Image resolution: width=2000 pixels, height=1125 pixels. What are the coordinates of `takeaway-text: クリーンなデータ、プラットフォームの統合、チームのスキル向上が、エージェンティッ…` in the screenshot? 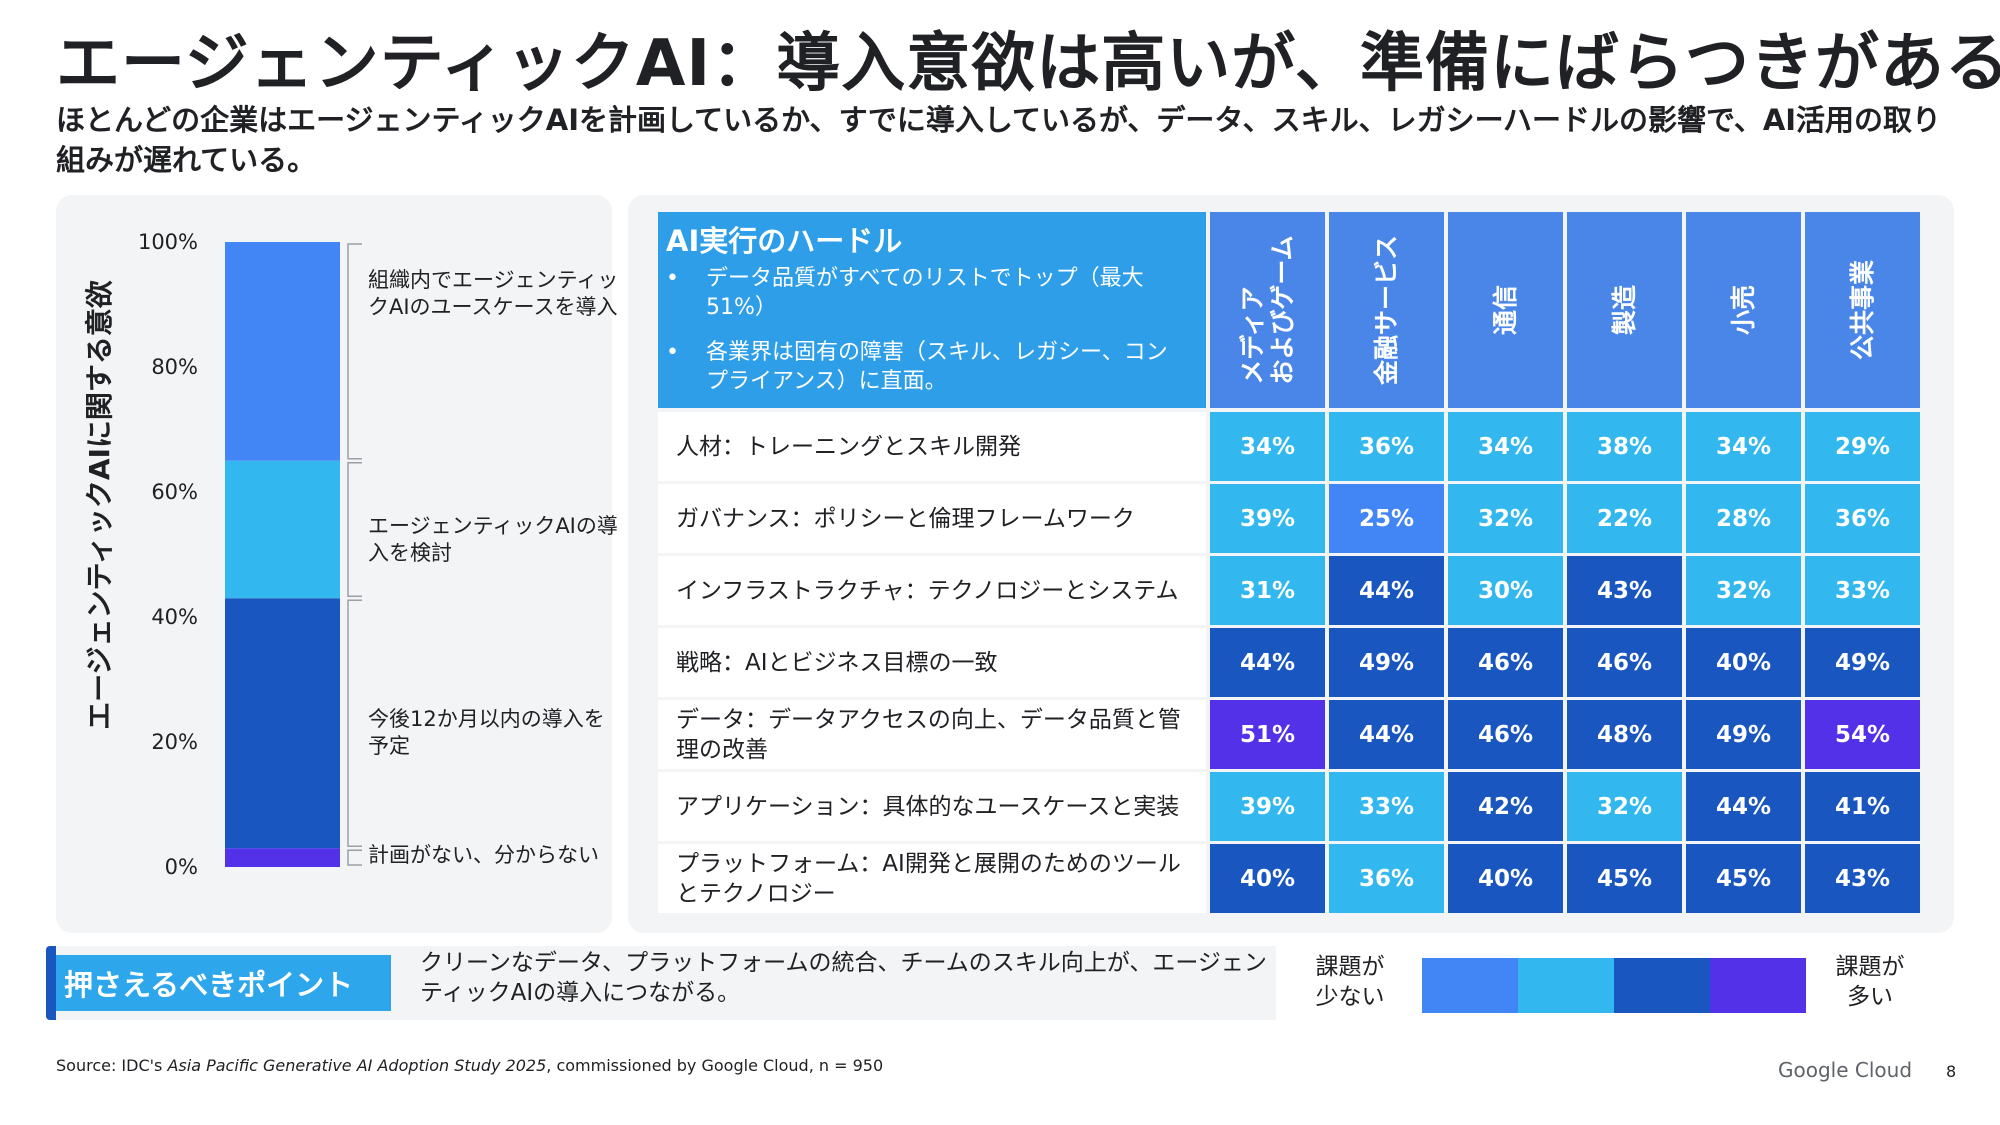 It's located at (843, 978).